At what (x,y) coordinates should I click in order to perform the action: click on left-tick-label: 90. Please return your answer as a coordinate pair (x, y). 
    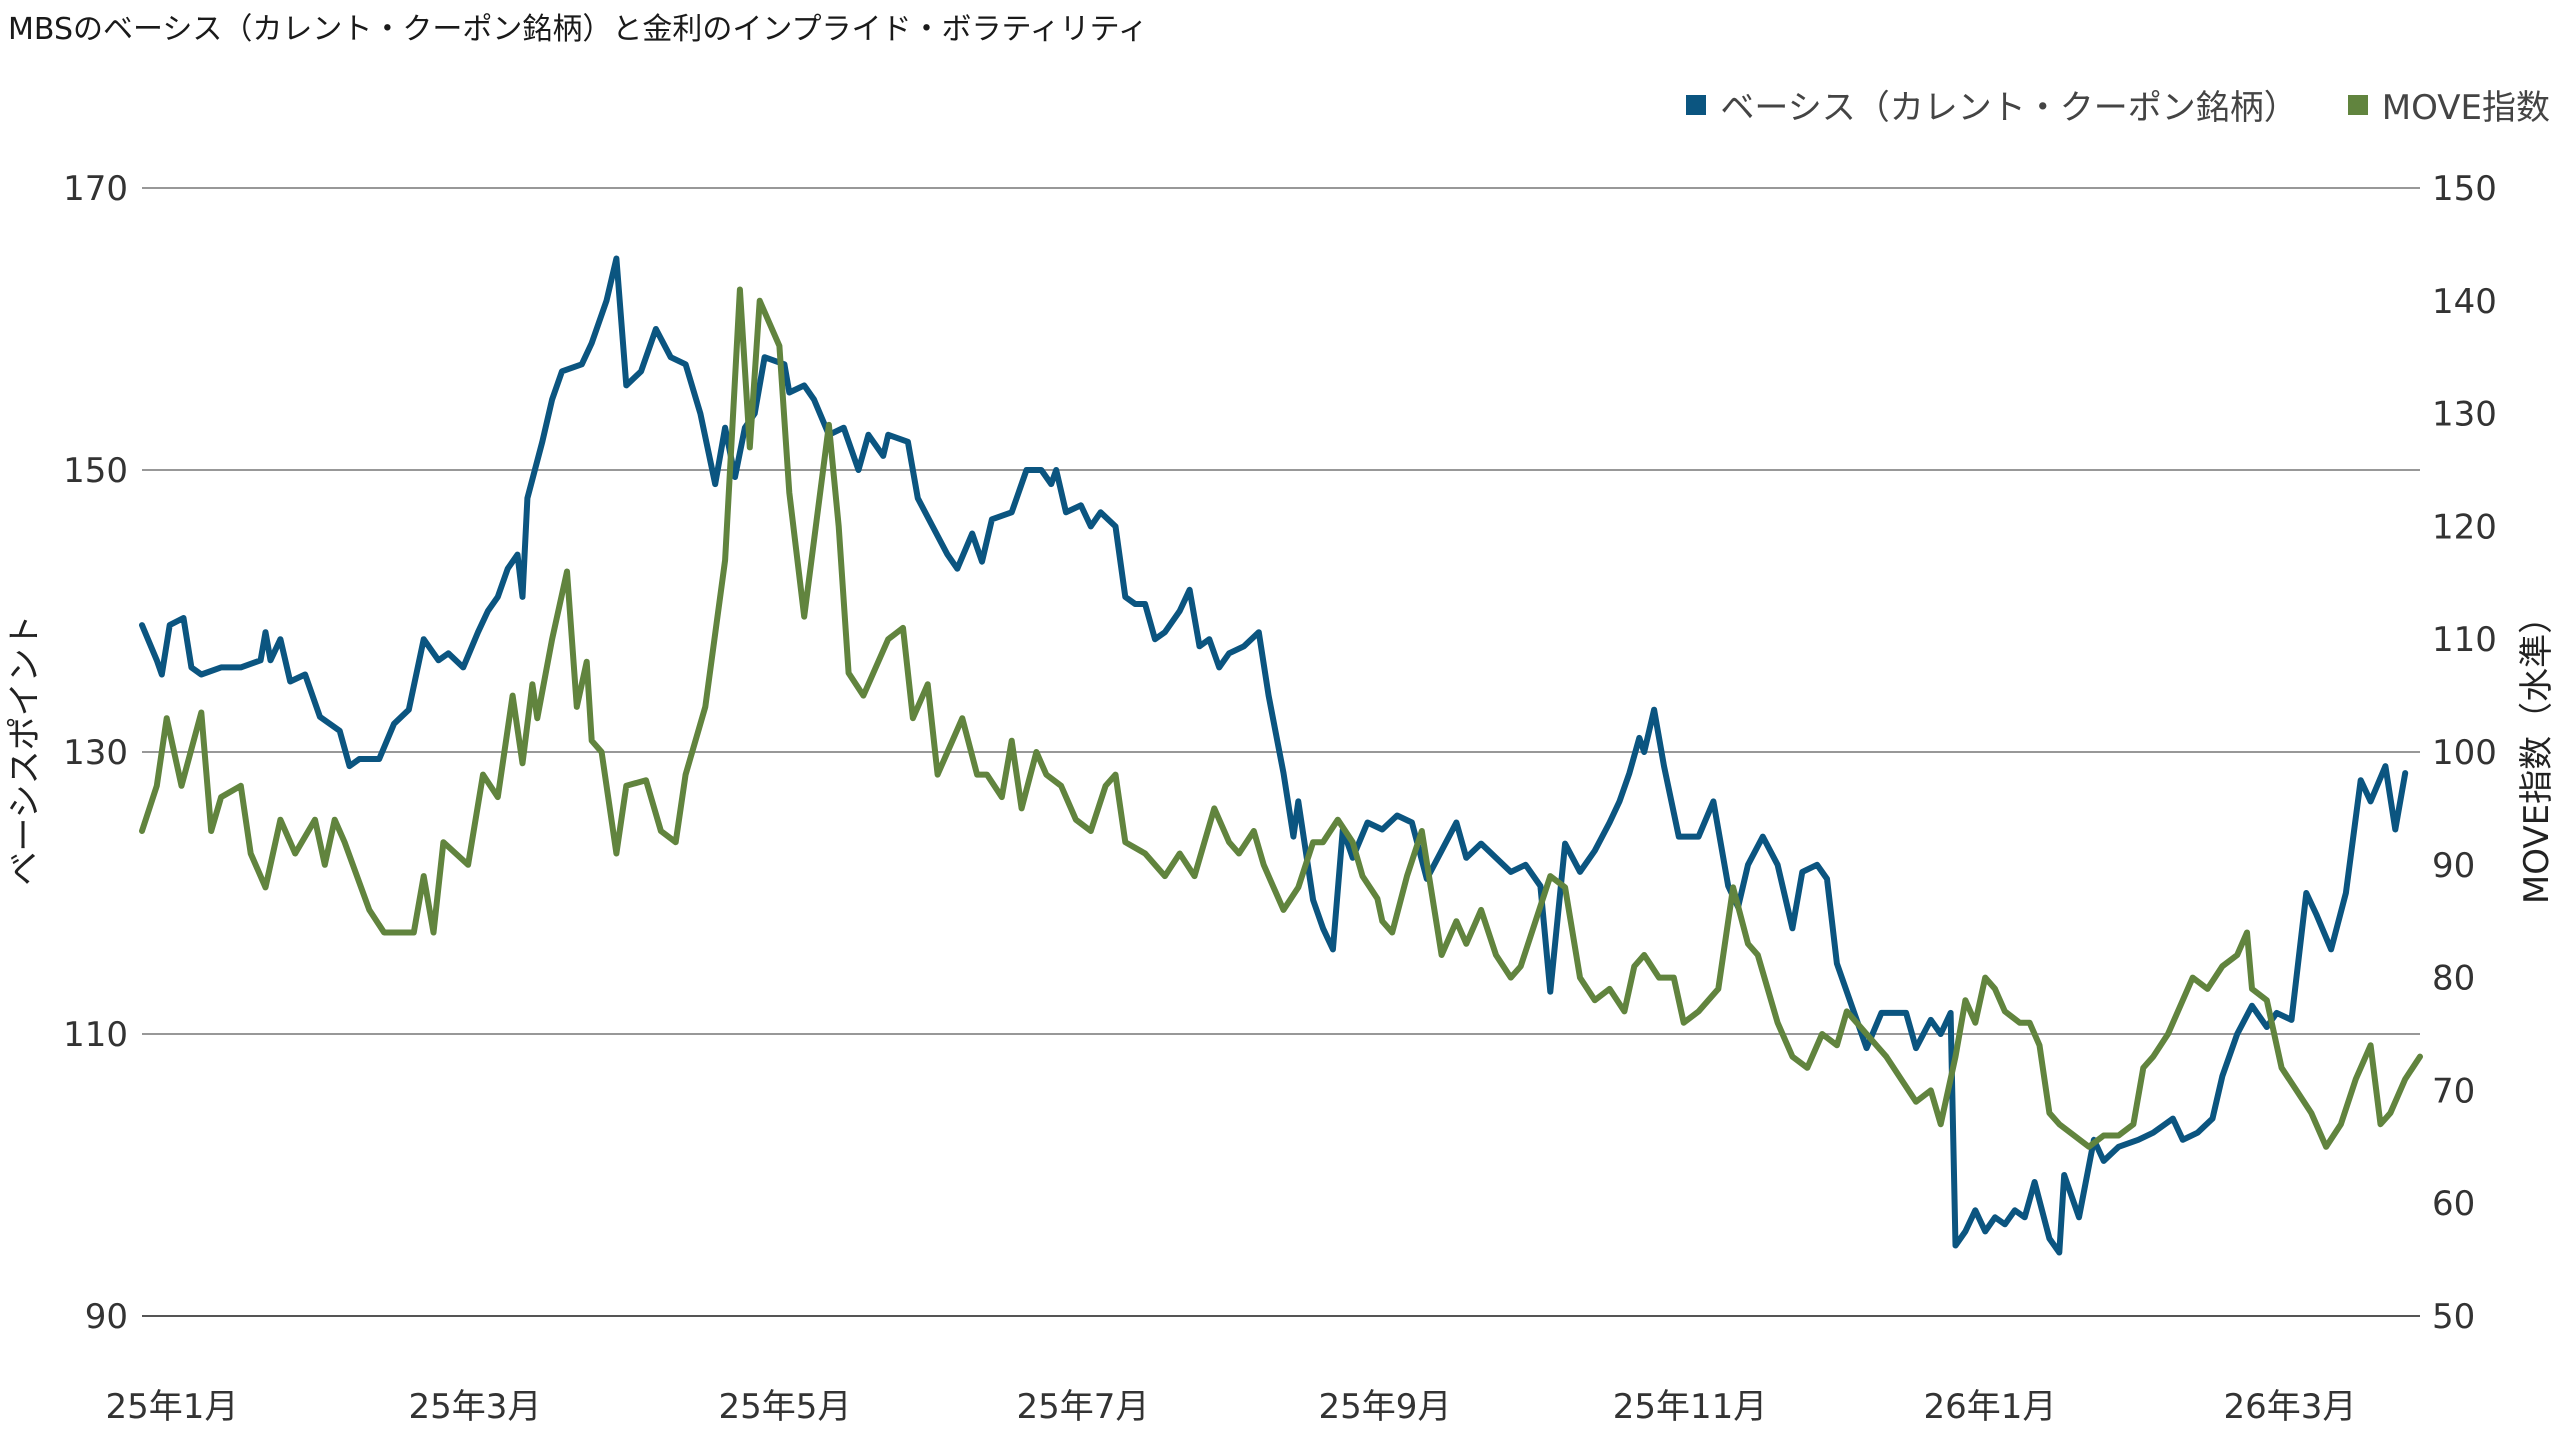
    Looking at the image, I should click on (106, 1317).